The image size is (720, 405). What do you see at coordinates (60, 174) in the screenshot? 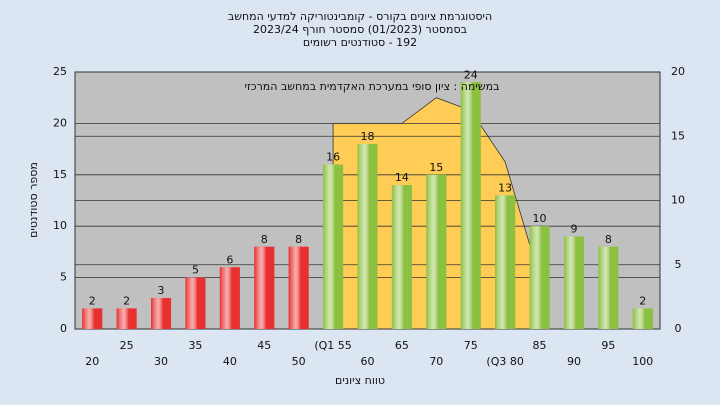
I see `y-tick-label: 15` at bounding box center [60, 174].